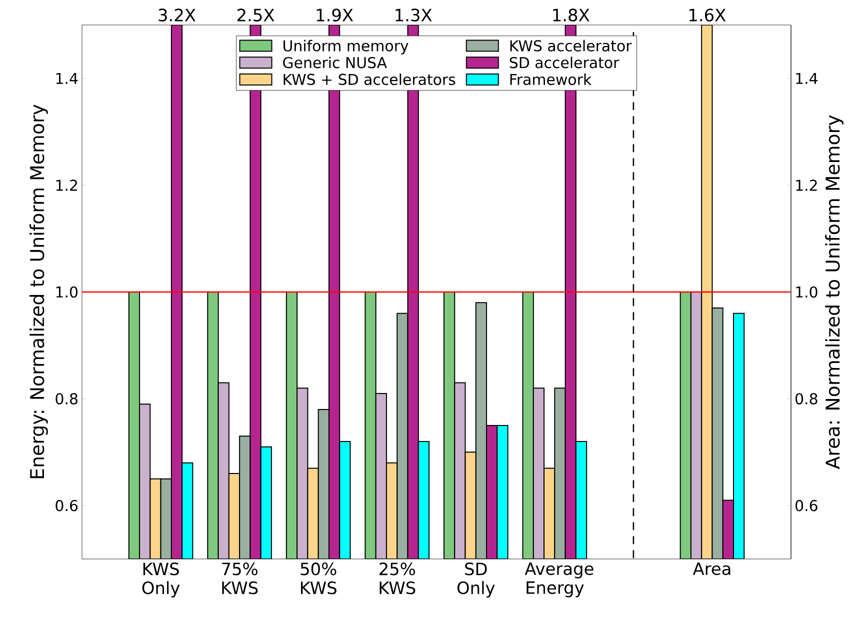 This screenshot has height=619, width=866. I want to click on y2-axis-title: Area: Normalized to Uniform Memory, so click(834, 292).